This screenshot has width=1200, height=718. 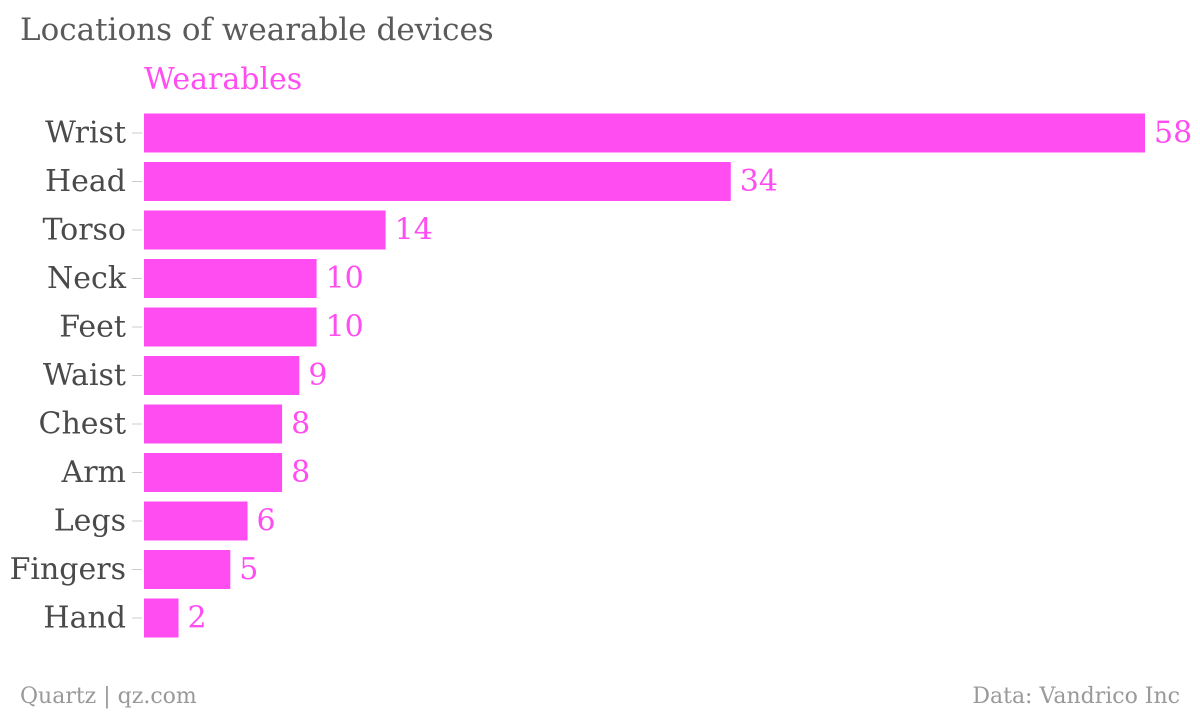 What do you see at coordinates (1076, 696) in the screenshot?
I see `footer-source-right: Data: Vandrico Inc` at bounding box center [1076, 696].